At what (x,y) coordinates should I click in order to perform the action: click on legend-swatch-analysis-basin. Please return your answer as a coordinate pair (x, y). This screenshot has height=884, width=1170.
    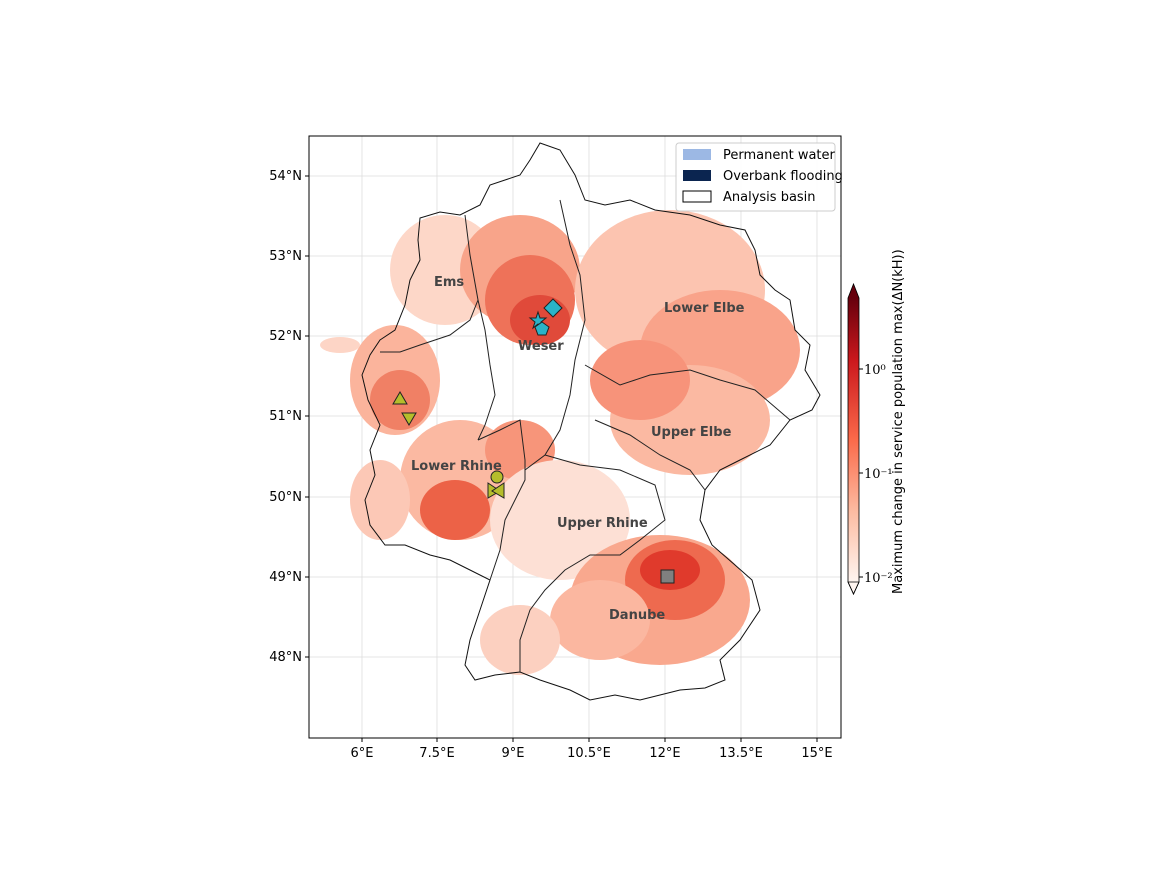
    Looking at the image, I should click on (697, 196).